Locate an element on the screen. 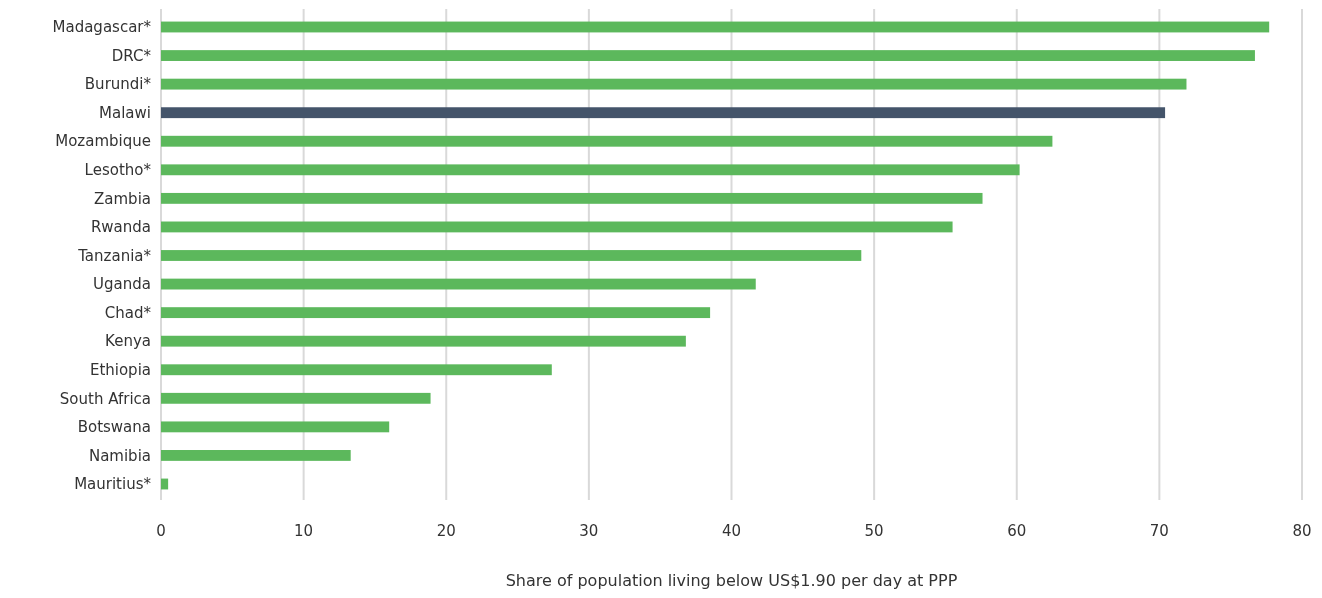  x-tick-label: 50 is located at coordinates (874, 531).